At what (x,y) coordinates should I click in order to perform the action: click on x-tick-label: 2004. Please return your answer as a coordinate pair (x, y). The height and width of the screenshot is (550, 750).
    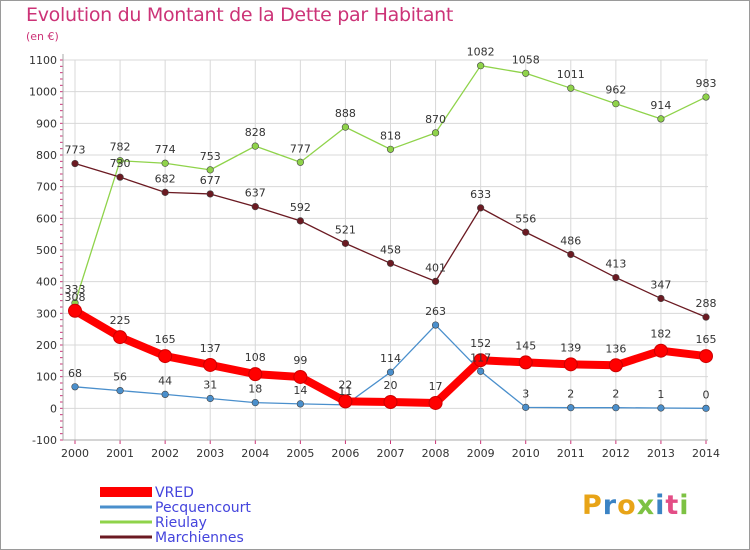
    Looking at the image, I should click on (255, 453).